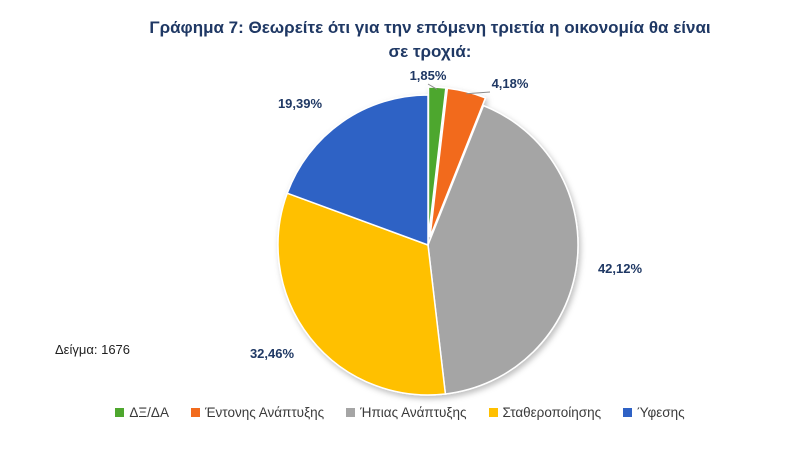 This screenshot has height=456, width=800. I want to click on label-leader-line-dk-da, so click(432, 86).